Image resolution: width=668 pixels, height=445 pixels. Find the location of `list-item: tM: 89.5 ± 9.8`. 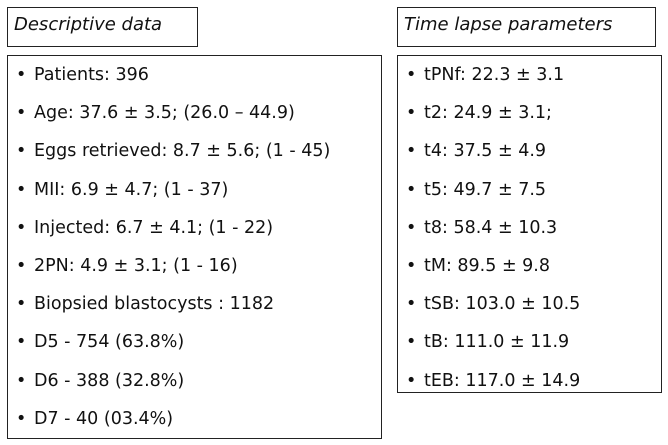

list-item: tM: 89.5 ± 9.8 is located at coordinates (533, 272).